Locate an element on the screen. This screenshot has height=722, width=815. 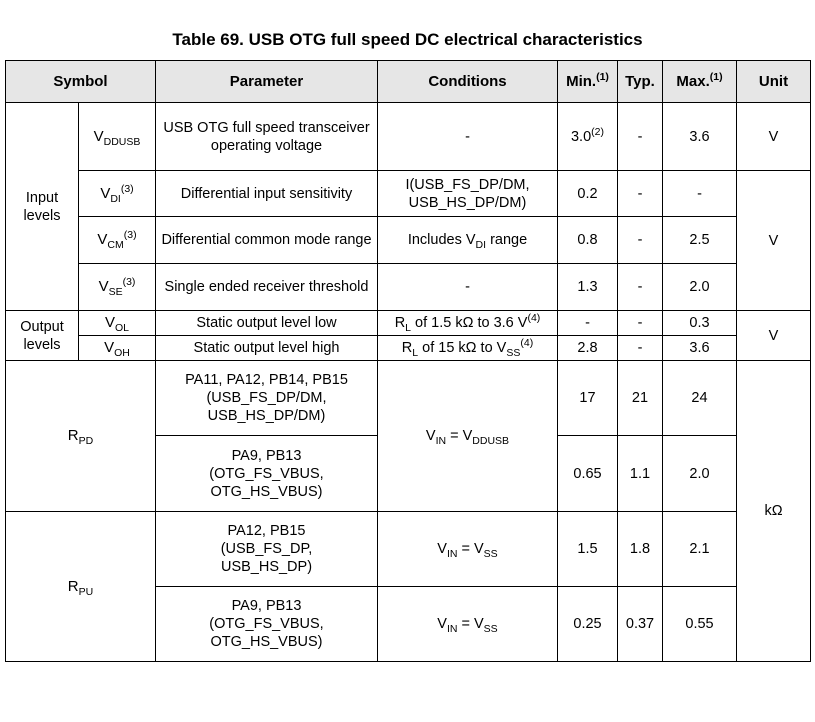
min-voh: 2.8 is located at coordinates (587, 348).